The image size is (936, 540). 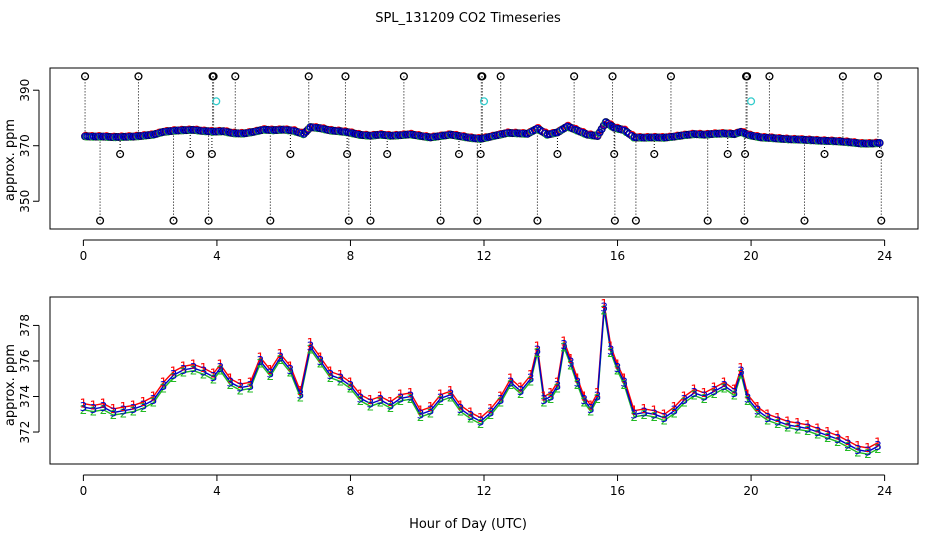 I want to click on bottom-y-axis-label: approx. ppm, so click(x=10, y=385).